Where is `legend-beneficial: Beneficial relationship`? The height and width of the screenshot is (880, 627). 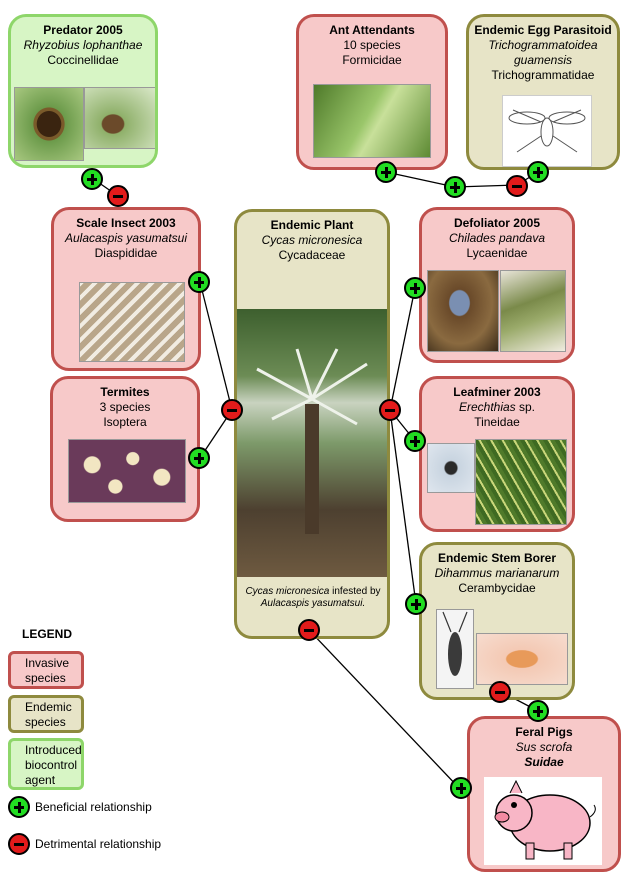
legend-beneficial: Beneficial relationship is located at coordinates (93, 807).